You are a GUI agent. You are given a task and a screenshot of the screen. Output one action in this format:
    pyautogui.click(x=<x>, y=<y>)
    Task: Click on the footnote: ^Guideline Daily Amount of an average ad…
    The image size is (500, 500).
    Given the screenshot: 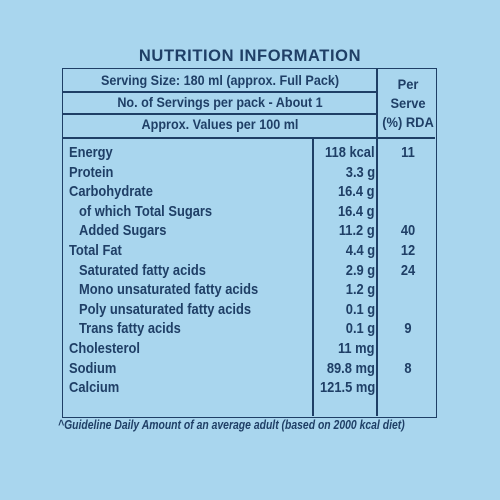 What is the action you would take?
    pyautogui.click(x=231, y=424)
    